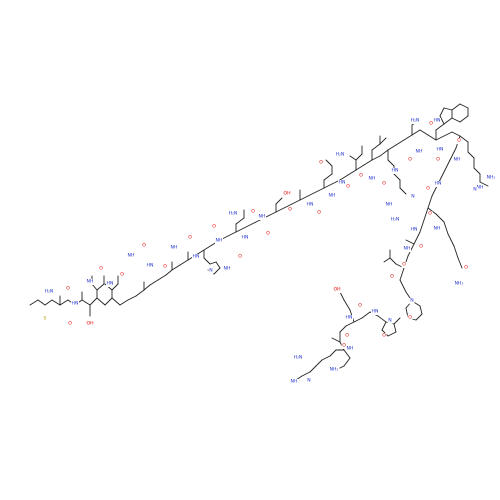 The image size is (500, 500). What do you see at coordinates (480, 188) in the screenshot?
I see `arg2-guan-nh-label: NH` at bounding box center [480, 188].